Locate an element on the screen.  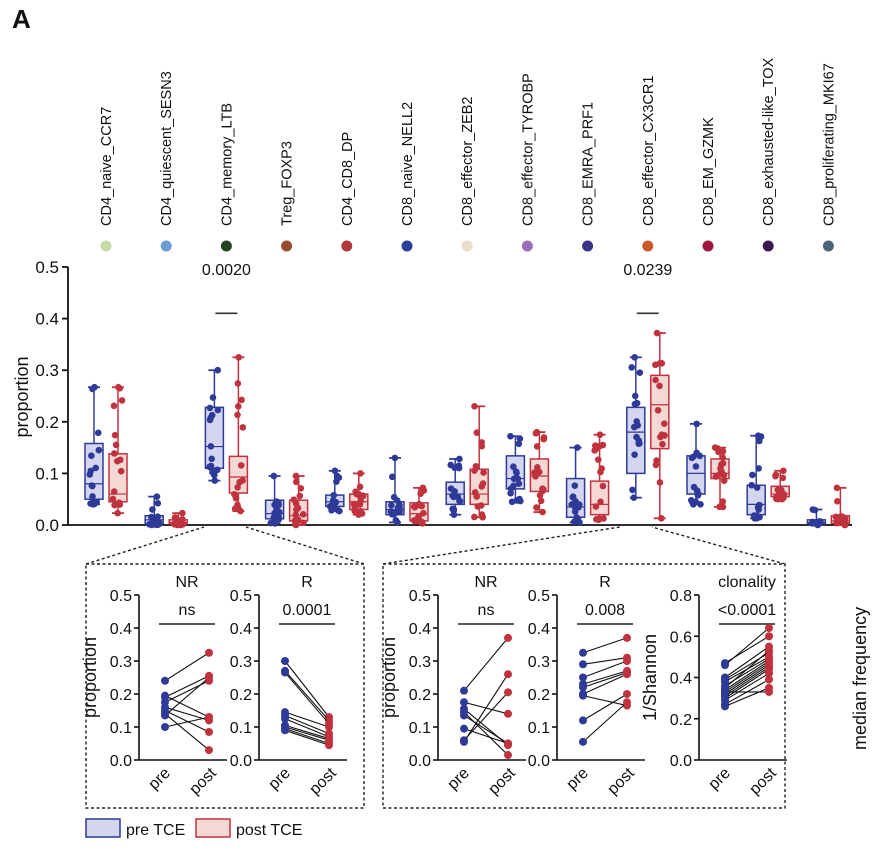
legend: pre TCE post TCE is located at coordinates (193, 828).